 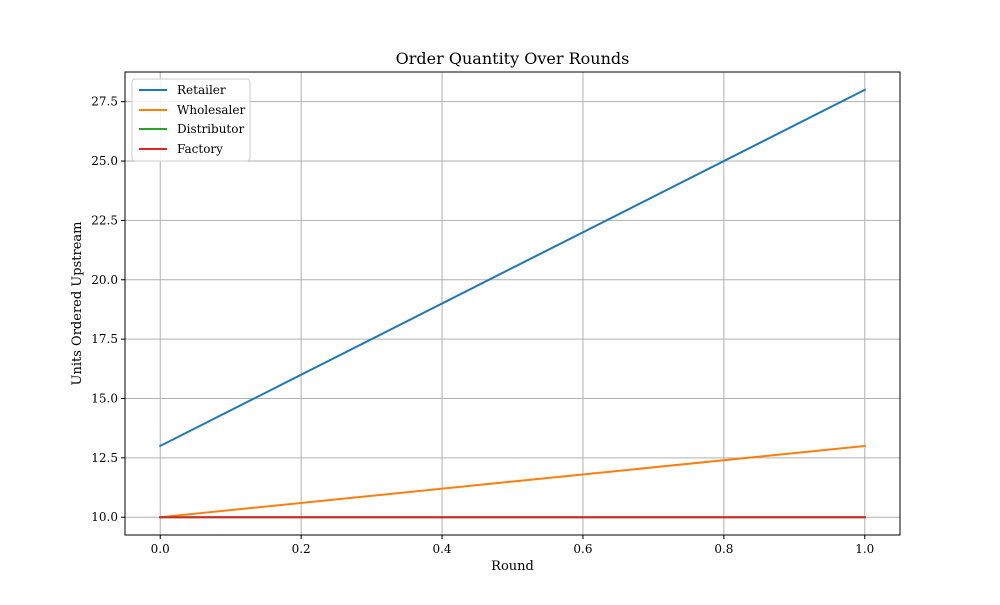 I want to click on legend: Retailer Wholesaler Distributor Factory, so click(x=191, y=120).